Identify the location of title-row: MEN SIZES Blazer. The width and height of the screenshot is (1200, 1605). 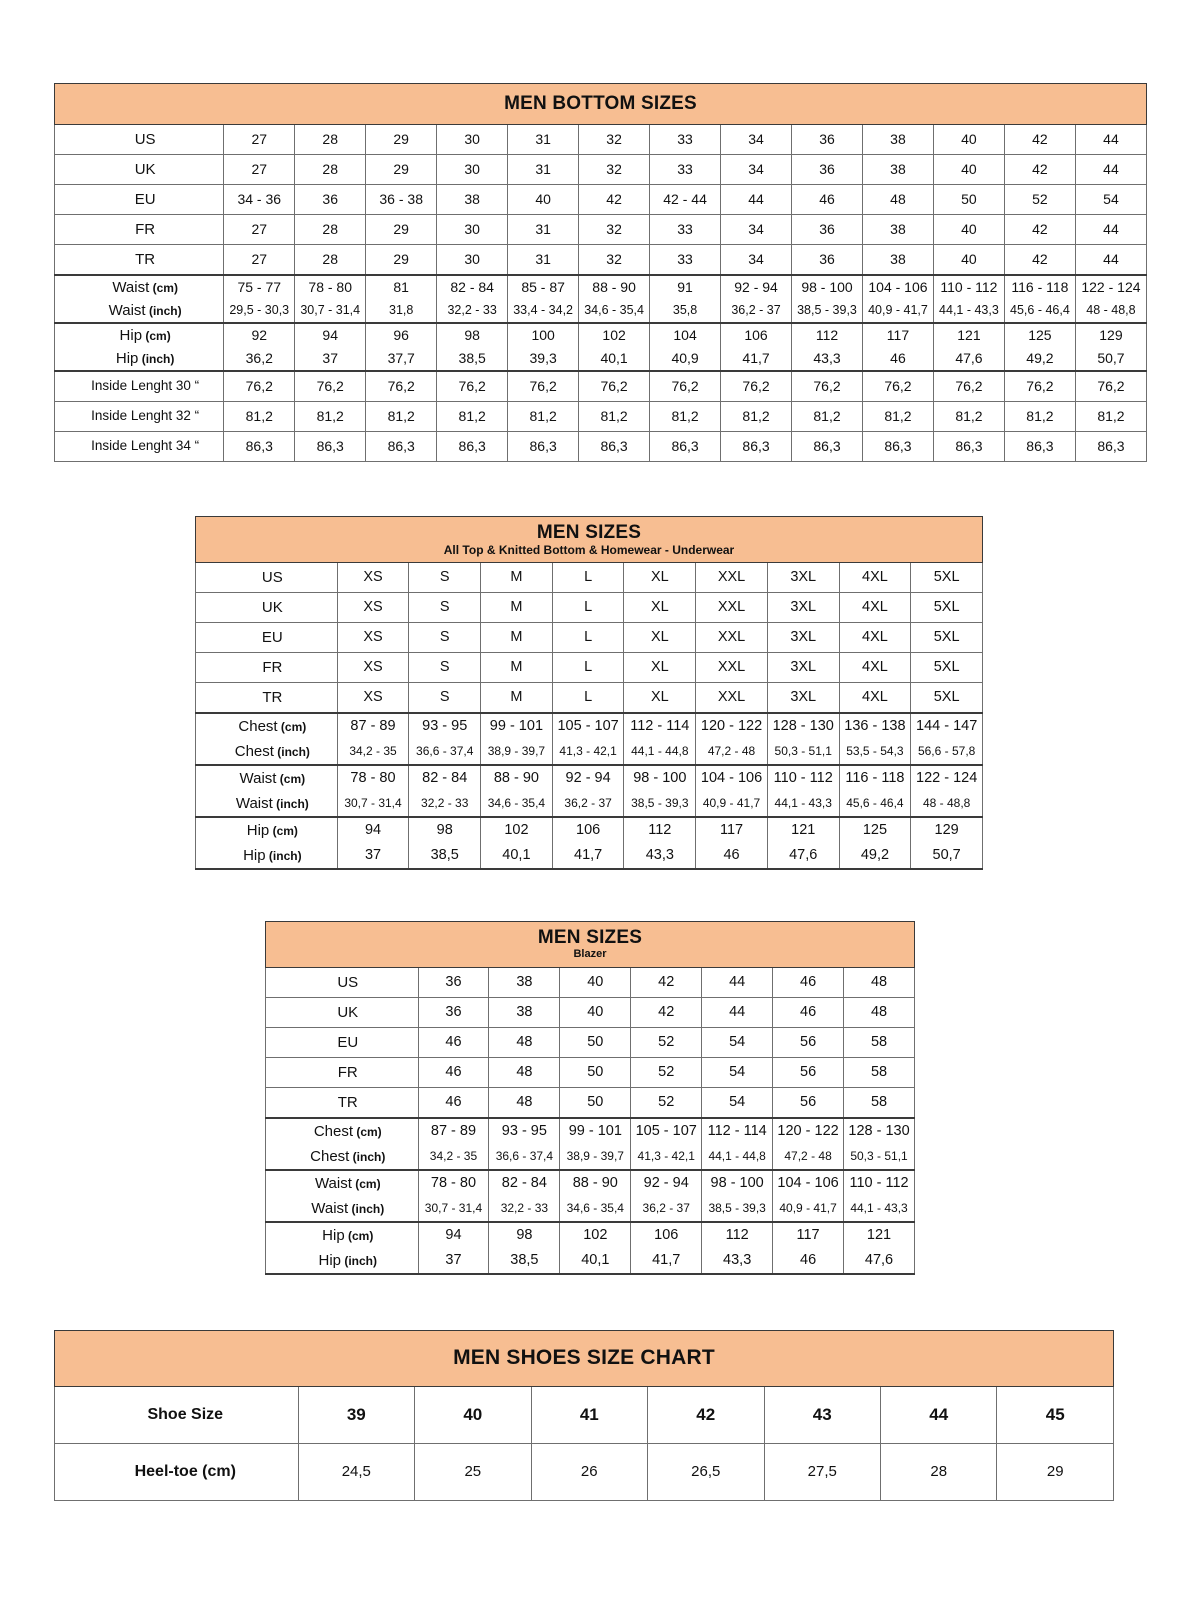
(590, 944).